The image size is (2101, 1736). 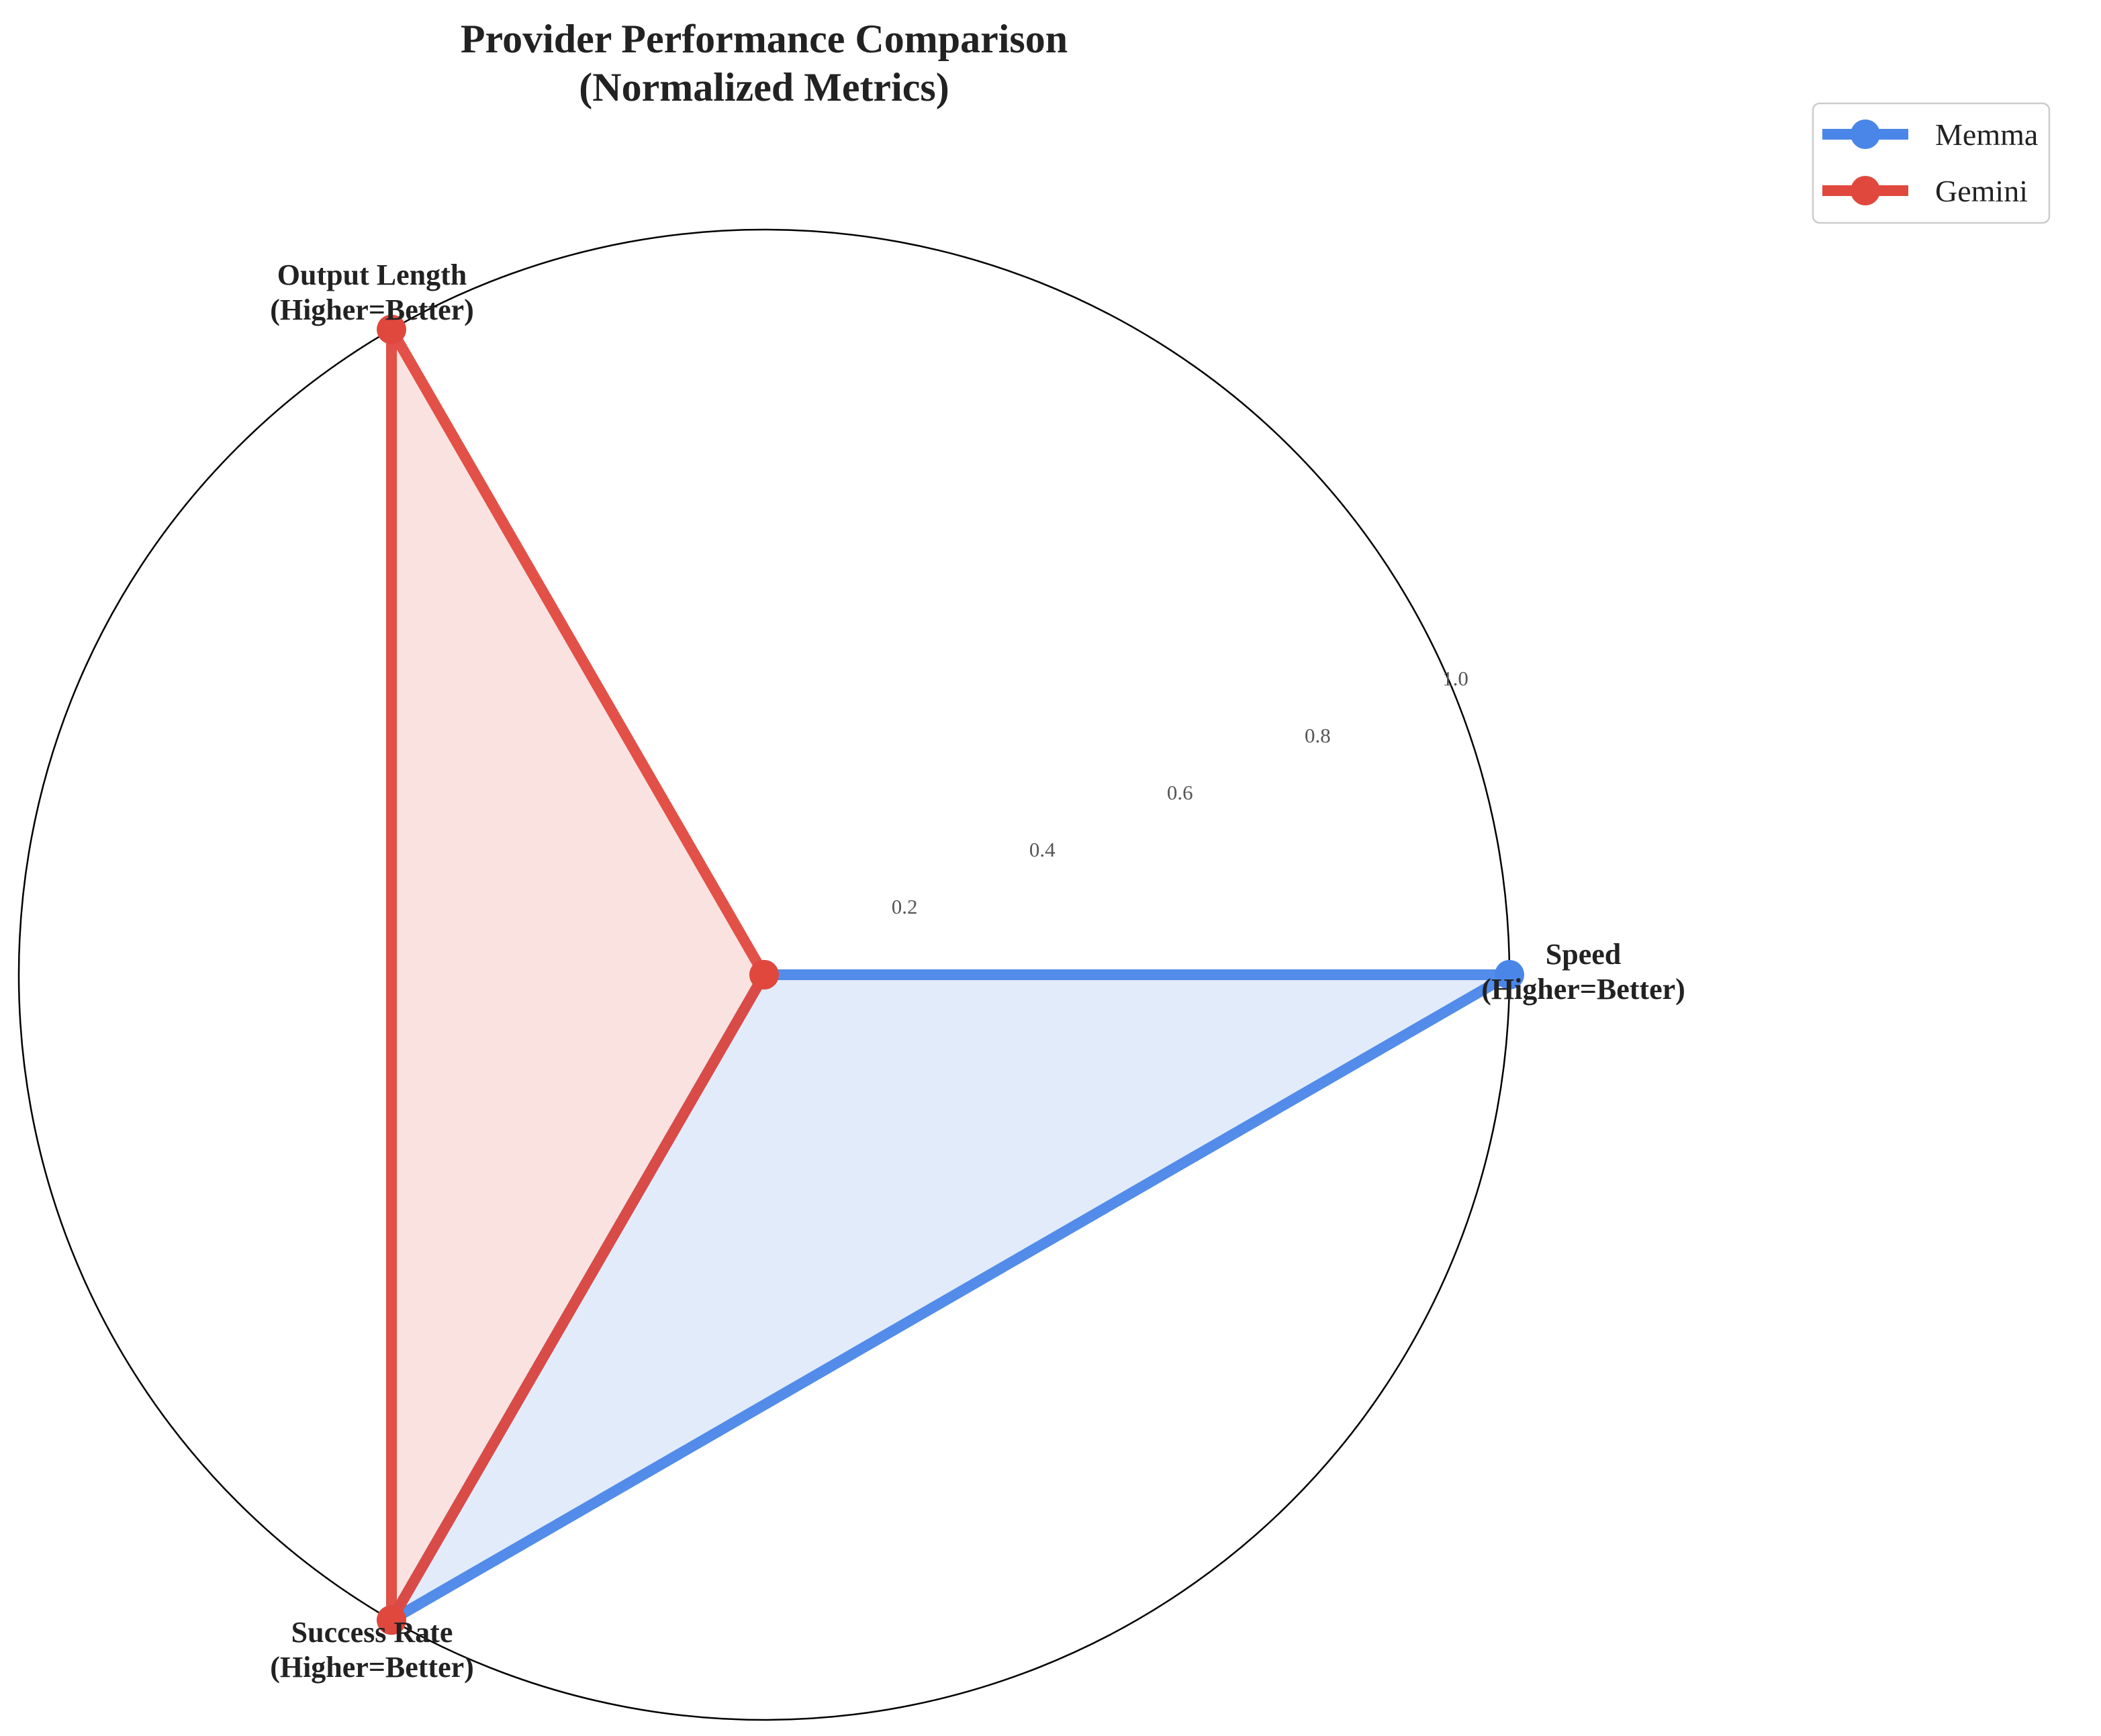 I want to click on chart-title-line-1: Provider Performance Comparison, so click(x=764, y=39).